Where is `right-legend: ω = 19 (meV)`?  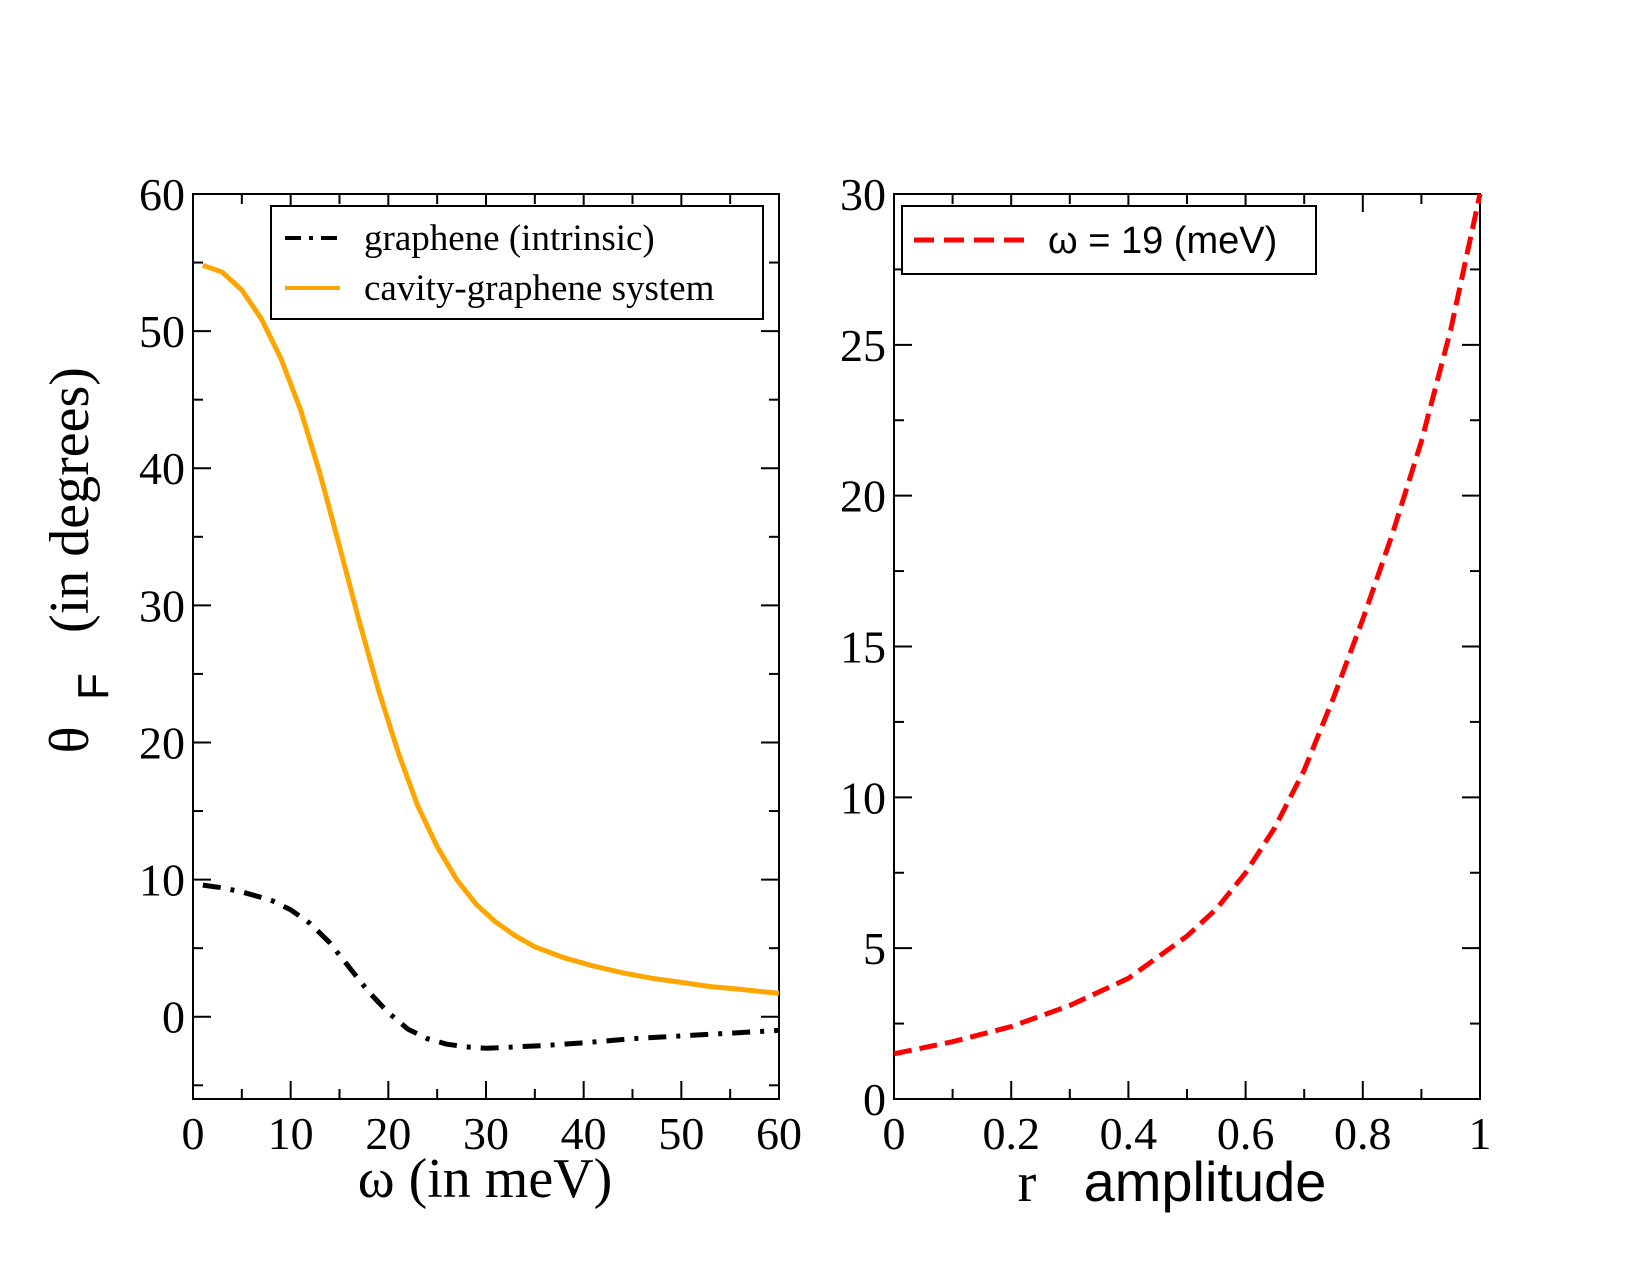
right-legend: ω = 19 (meV) is located at coordinates (1109, 240).